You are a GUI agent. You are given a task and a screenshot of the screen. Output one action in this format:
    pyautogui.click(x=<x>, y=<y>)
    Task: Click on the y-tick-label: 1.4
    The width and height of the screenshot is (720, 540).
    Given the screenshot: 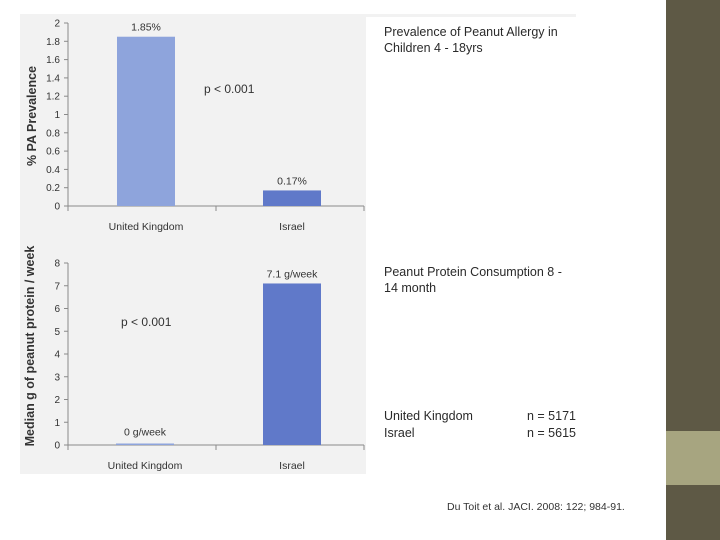 What is the action you would take?
    pyautogui.click(x=53, y=78)
    